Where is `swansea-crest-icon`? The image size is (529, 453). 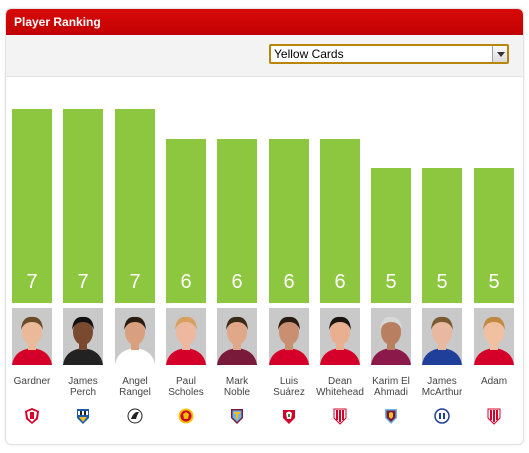
swansea-crest-icon is located at coordinates (135, 416).